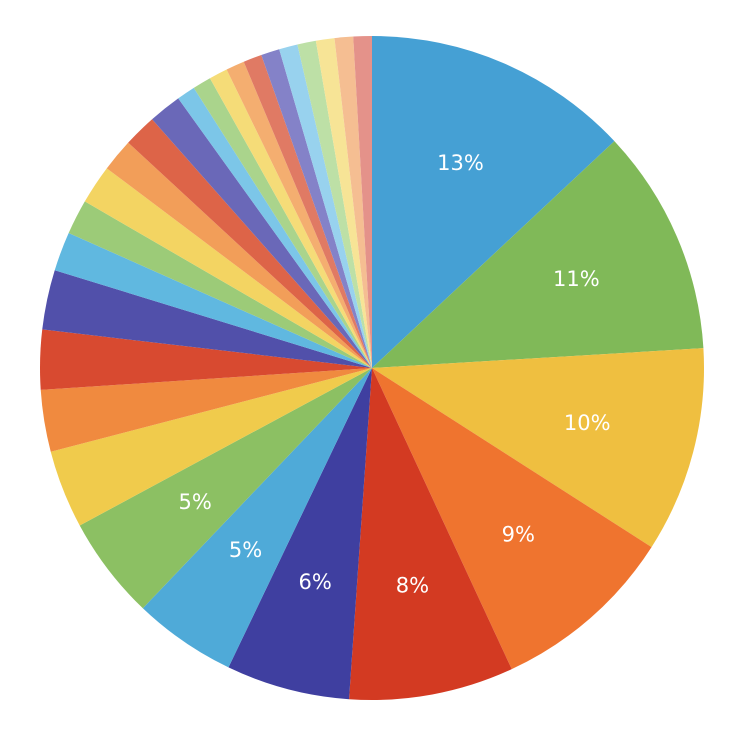  Describe the element at coordinates (412, 586) in the screenshot. I see `data-label: 8%` at that location.